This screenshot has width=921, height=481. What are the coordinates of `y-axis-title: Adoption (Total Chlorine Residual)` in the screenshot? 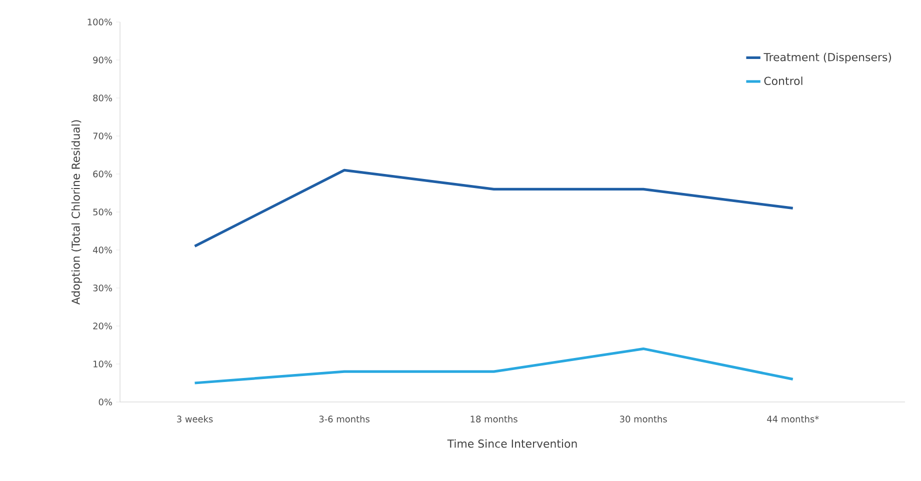 It's located at (76, 212).